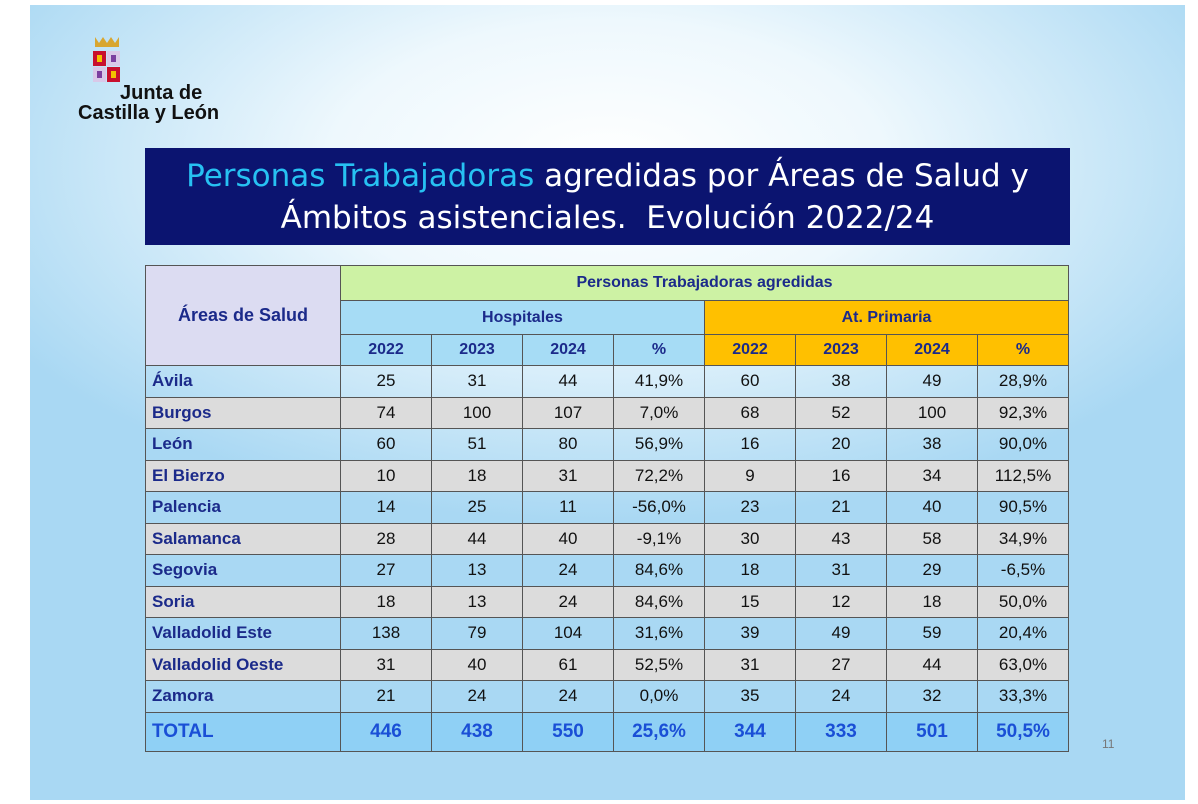 The height and width of the screenshot is (804, 1198). What do you see at coordinates (932, 633) in the screenshot?
I see `cell: 59` at bounding box center [932, 633].